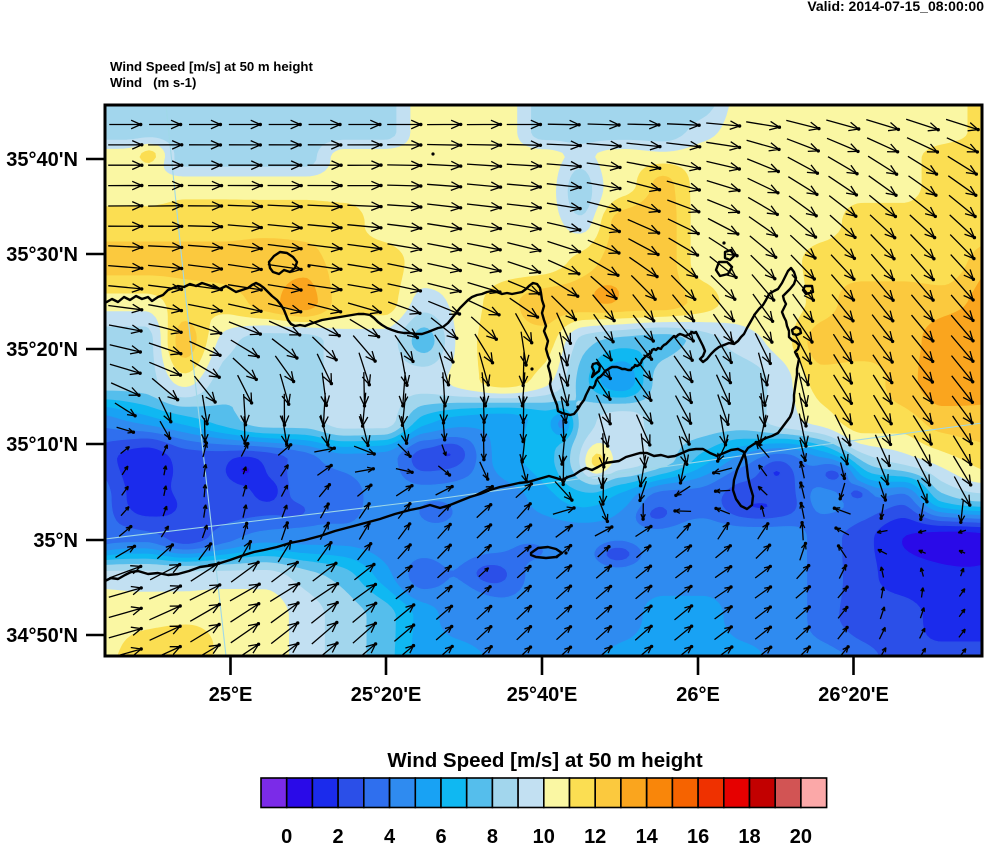  I want to click on svg-text: 25°40'E, so click(542, 695).